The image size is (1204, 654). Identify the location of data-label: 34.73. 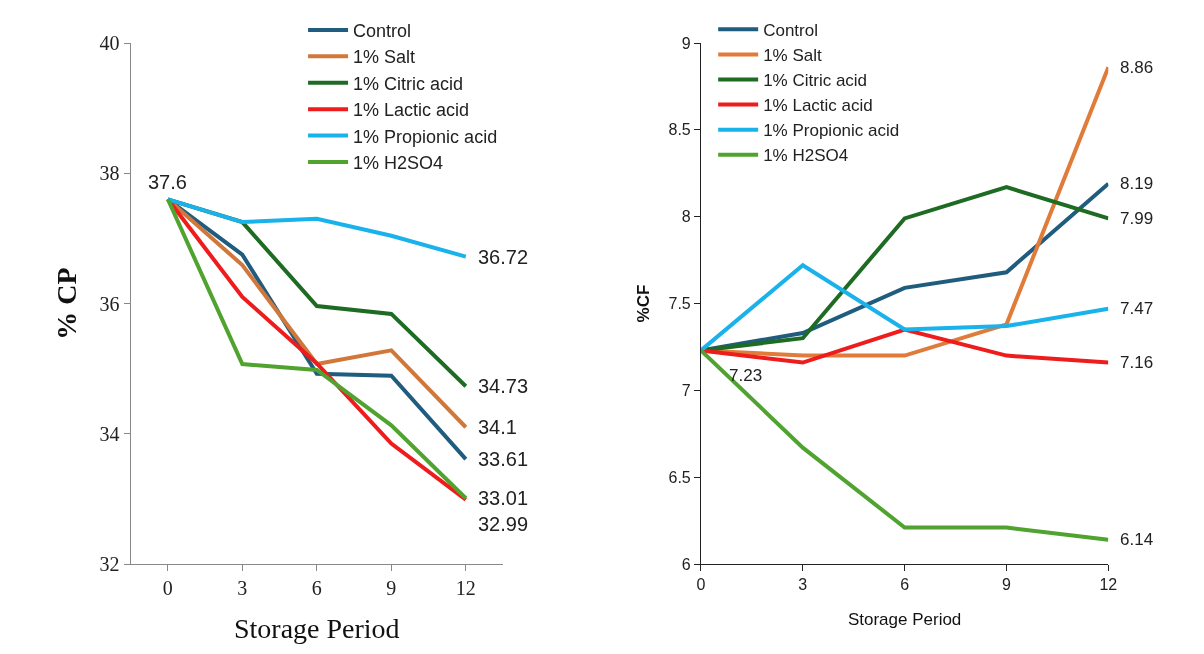
(503, 386).